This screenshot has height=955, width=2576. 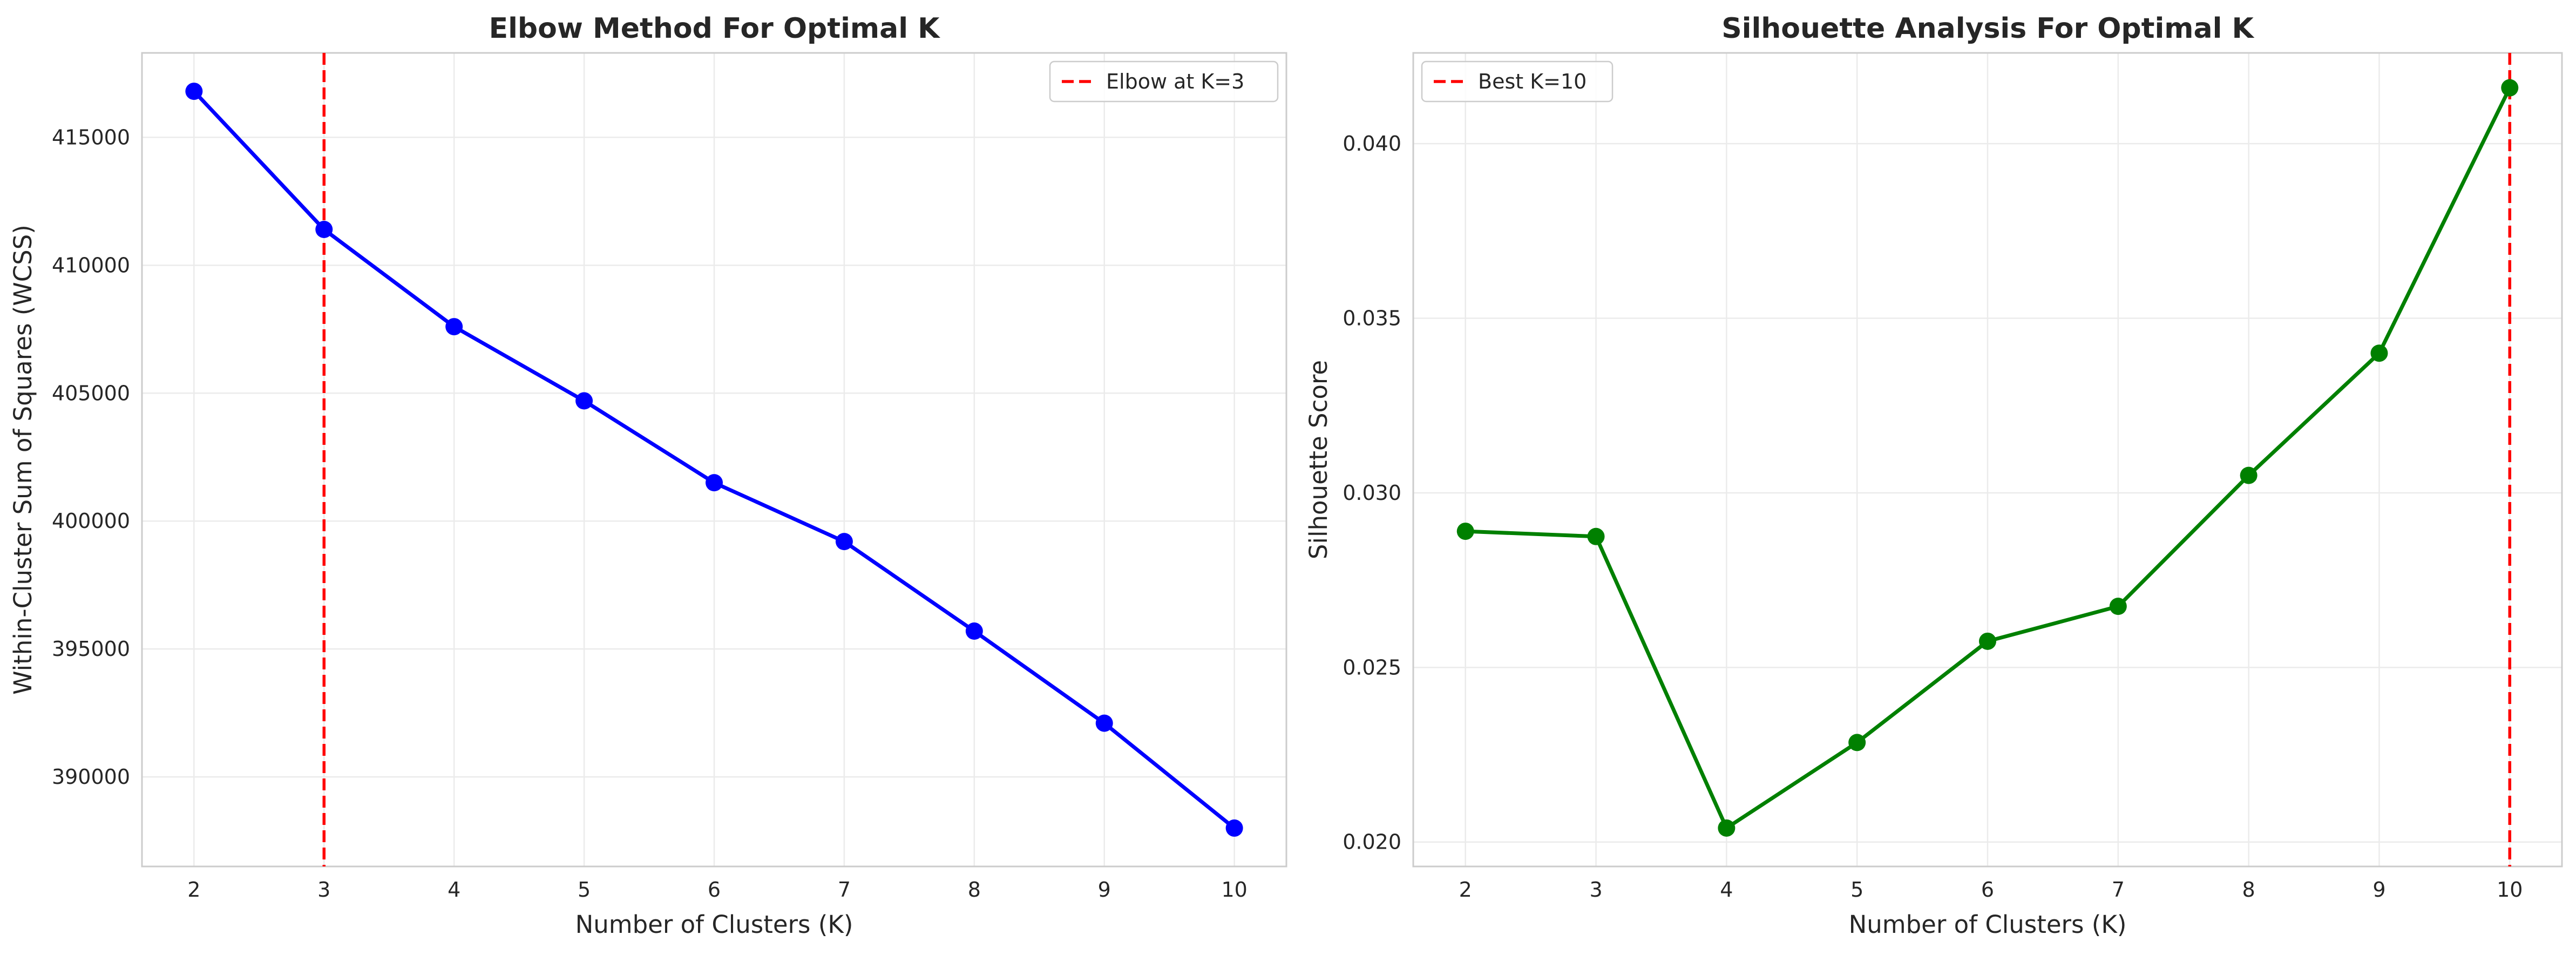 What do you see at coordinates (91, 521) in the screenshot?
I see `y-tick-label: 400000` at bounding box center [91, 521].